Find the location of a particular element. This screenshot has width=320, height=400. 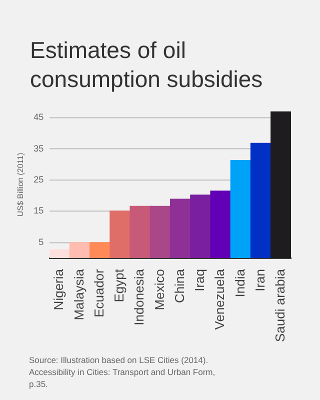

x-tick-label: Ecuador is located at coordinates (98, 293).